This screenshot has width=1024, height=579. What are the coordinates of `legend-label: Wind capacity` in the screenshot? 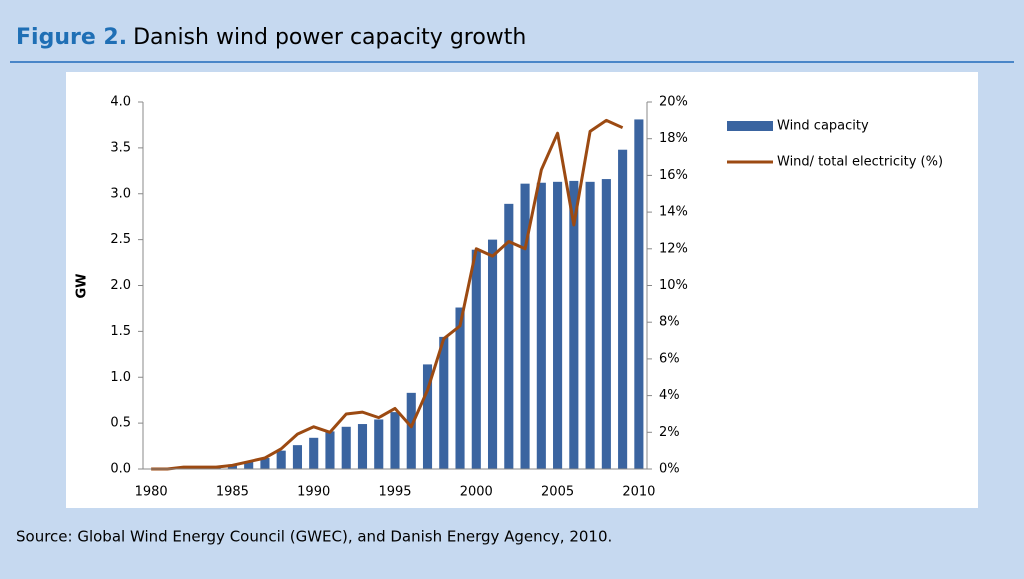 It's located at (823, 126).